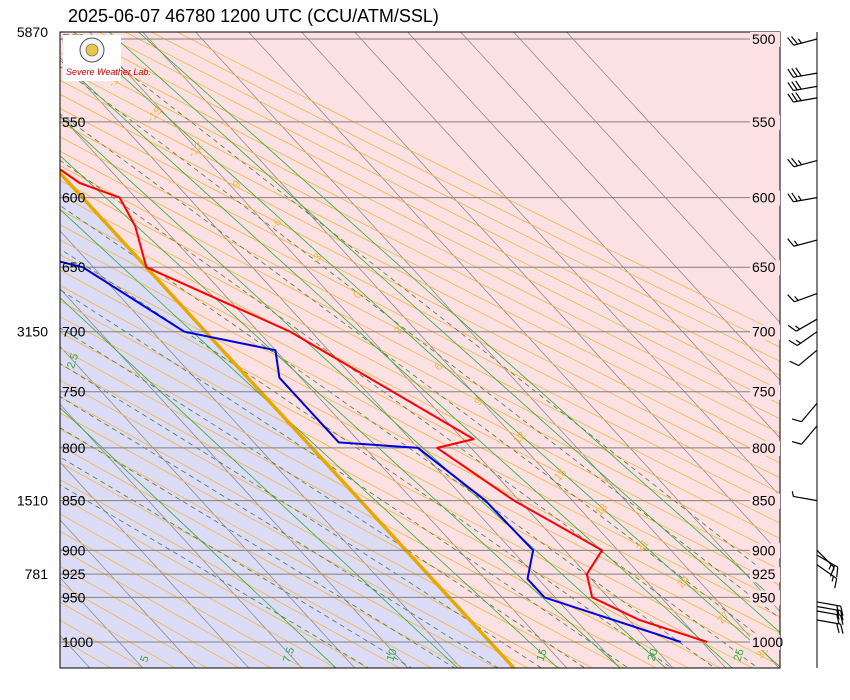 The image size is (850, 700). Describe the element at coordinates (107, 58) in the screenshot. I see `severe-weather-lab-logo: Severe Weather Lab.` at that location.